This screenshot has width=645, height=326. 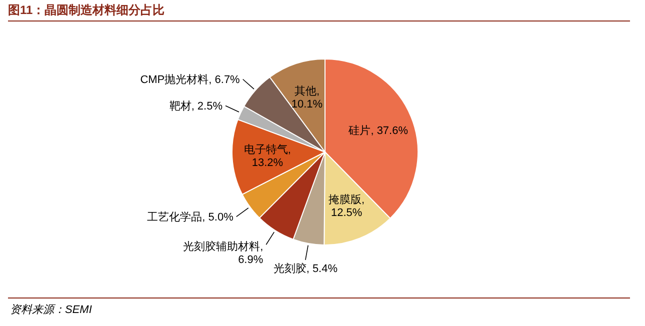 I want to click on value-label: 12.5%, so click(x=346, y=212).